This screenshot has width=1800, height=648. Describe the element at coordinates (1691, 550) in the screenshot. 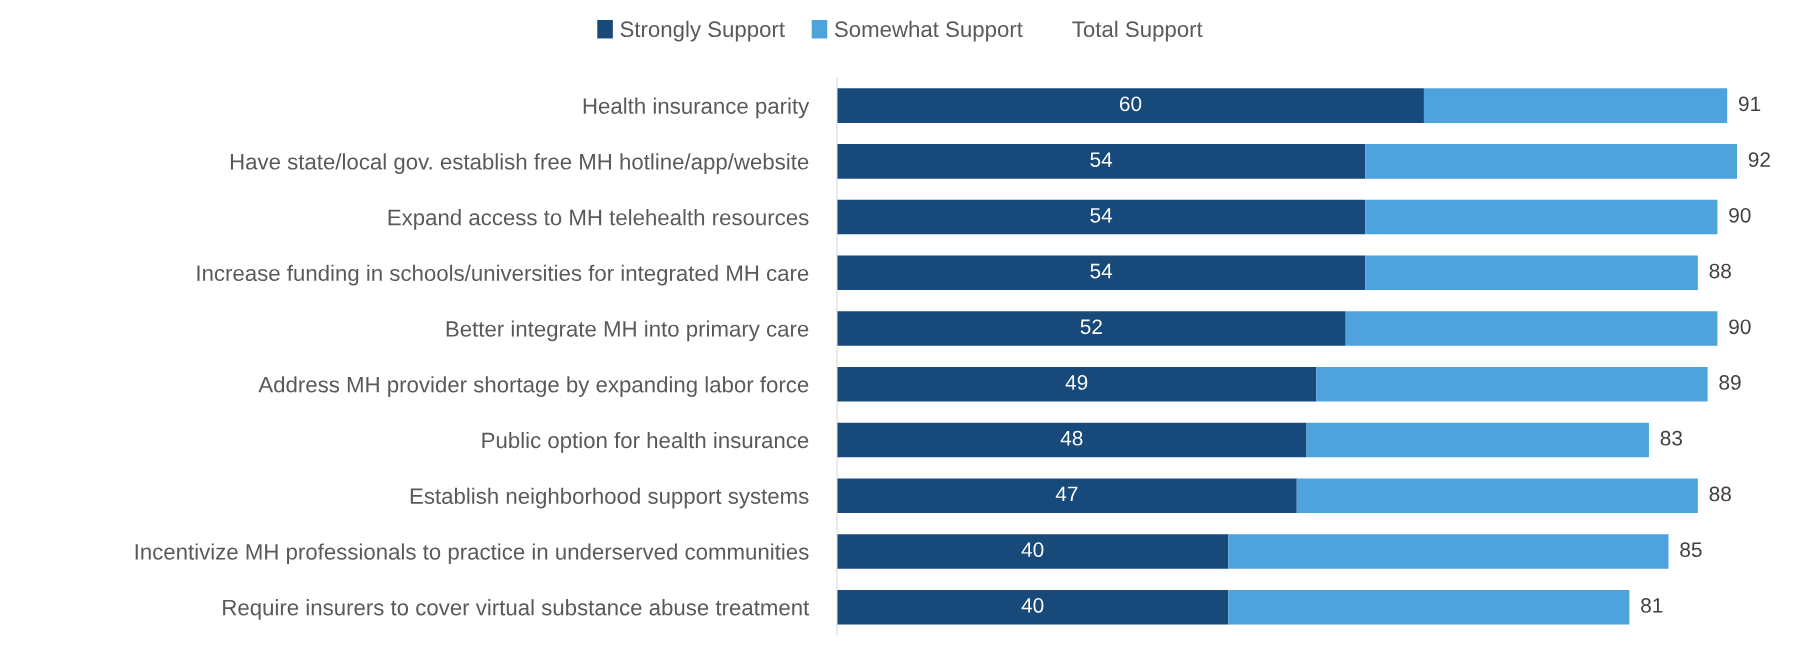

I see `total-label: 85` at that location.